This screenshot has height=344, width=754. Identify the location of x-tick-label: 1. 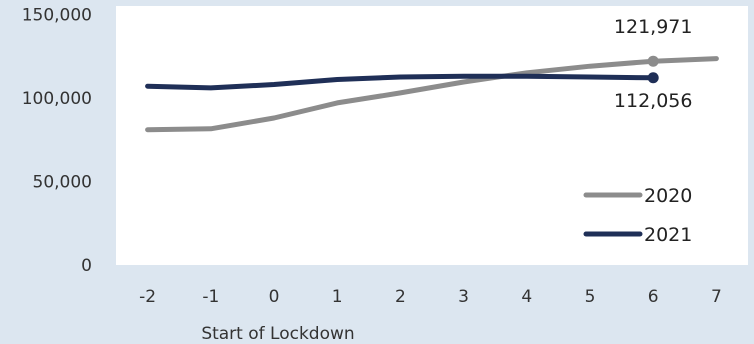
(337, 297).